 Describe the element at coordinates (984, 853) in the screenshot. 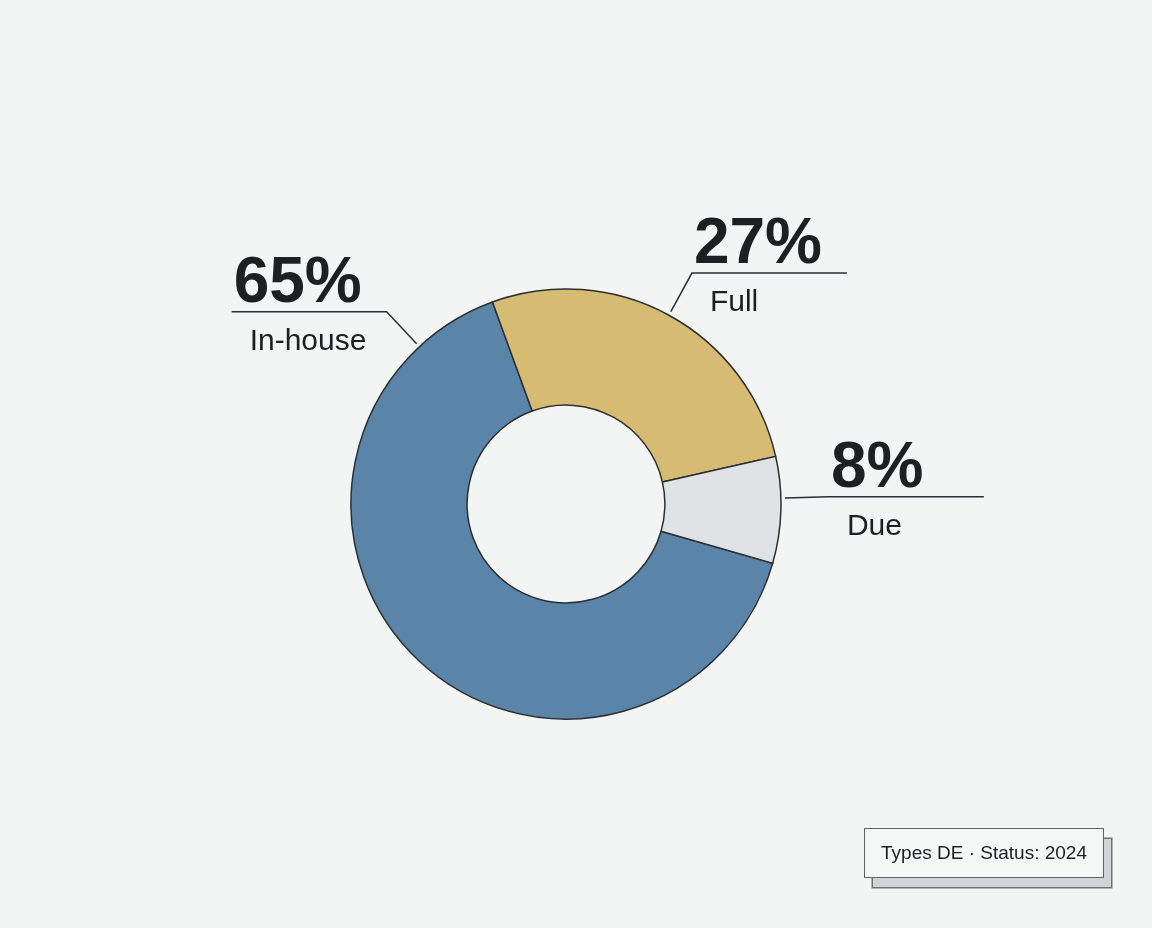

I see `text: Types DE · Status: 2024` at that location.